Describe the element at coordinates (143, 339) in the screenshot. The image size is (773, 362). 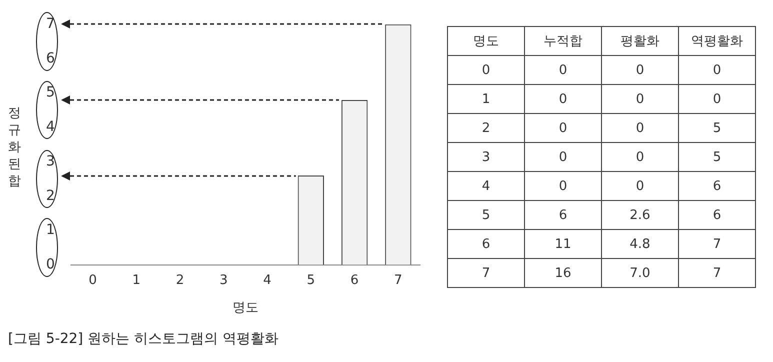
I see `text: [그림 5-22] 원하는 히스토그램의 역평활화` at that location.